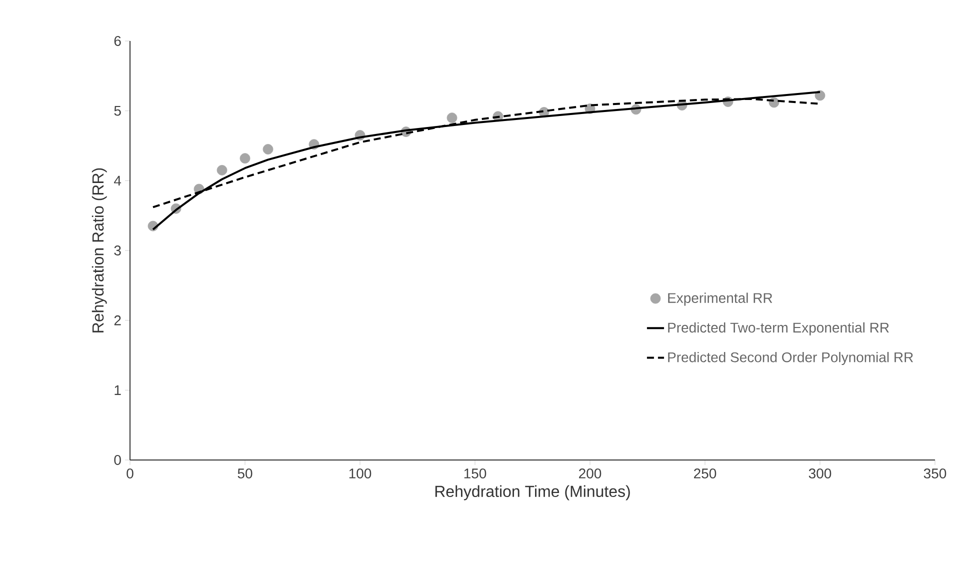 The width and height of the screenshot is (960, 580). Describe the element at coordinates (118, 181) in the screenshot. I see `y-tick-label: 4` at that location.